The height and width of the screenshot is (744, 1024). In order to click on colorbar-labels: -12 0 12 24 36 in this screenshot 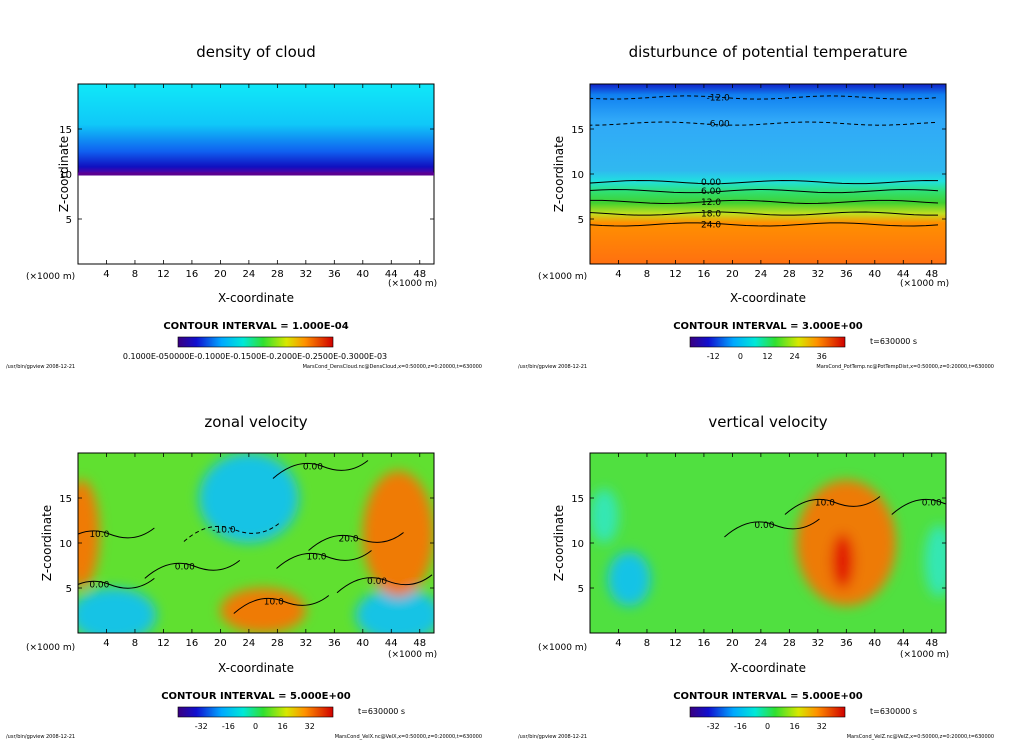, I will do `click(767, 356)`.